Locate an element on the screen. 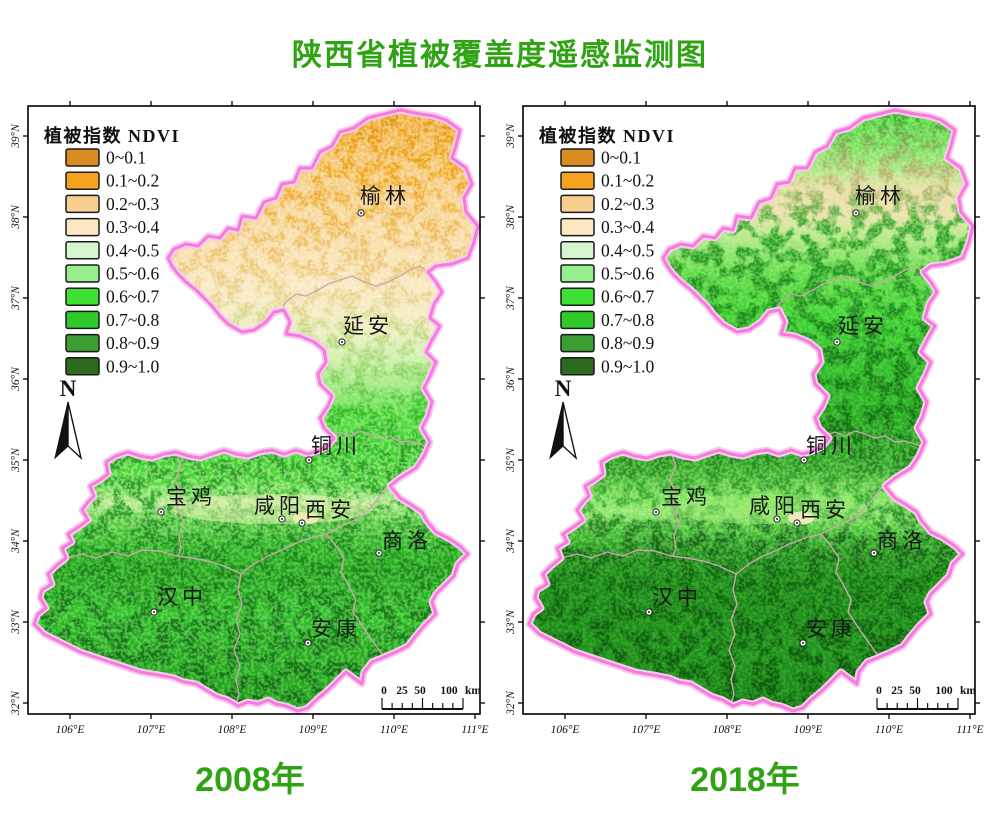 The image size is (1000, 830). city-label: 汉中 is located at coordinates (182, 597).